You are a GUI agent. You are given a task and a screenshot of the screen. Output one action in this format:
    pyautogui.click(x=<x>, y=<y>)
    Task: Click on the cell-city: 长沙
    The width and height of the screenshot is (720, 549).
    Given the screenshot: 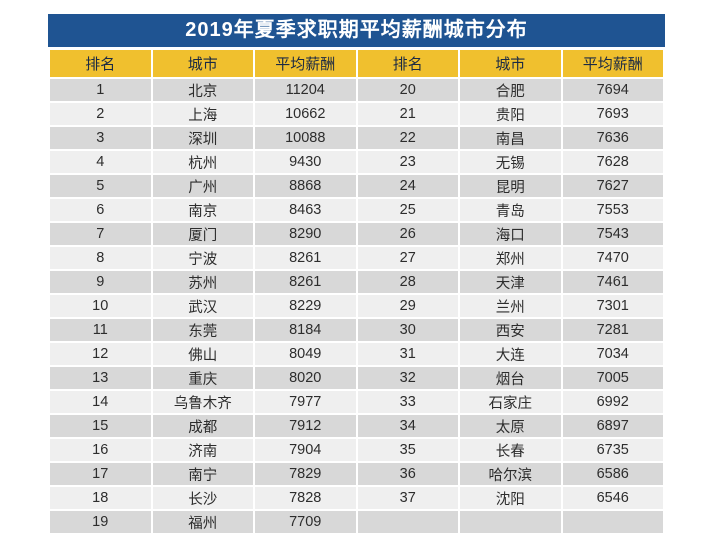 What is the action you would take?
    pyautogui.click(x=202, y=498)
    